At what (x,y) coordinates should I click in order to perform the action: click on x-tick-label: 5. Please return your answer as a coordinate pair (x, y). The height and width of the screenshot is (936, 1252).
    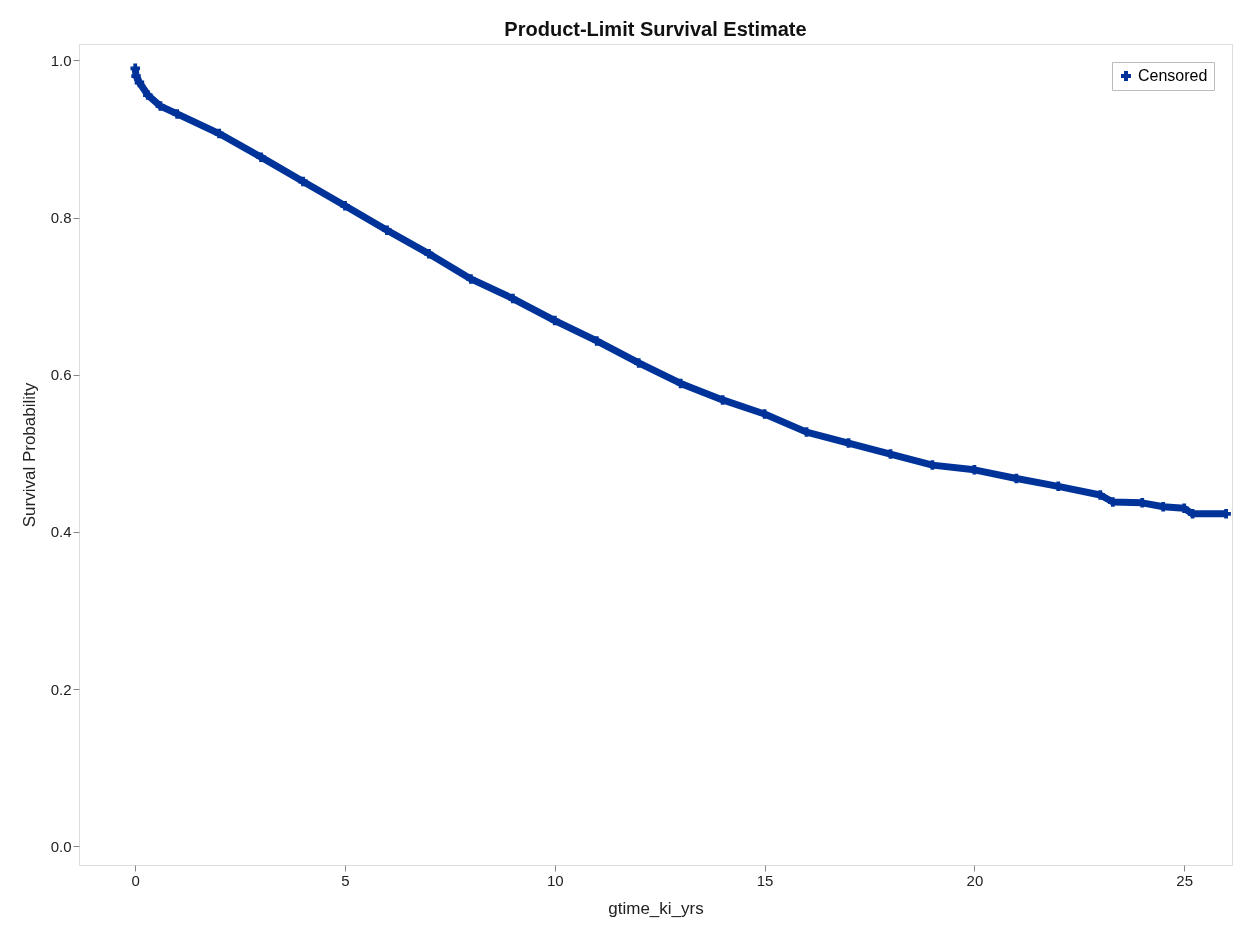
    Looking at the image, I should click on (345, 880).